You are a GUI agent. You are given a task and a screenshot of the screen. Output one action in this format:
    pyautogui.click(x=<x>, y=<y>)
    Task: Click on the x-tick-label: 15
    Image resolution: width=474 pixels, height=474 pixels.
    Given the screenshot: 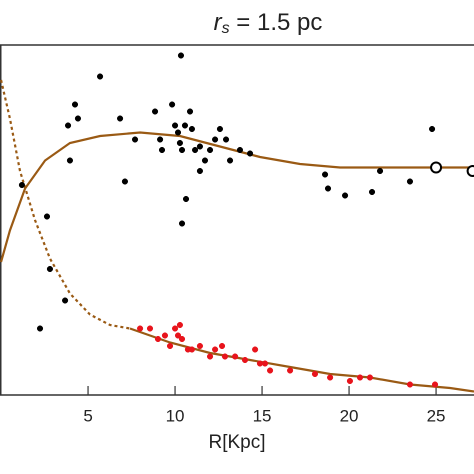 What is the action you would take?
    pyautogui.click(x=262, y=415)
    